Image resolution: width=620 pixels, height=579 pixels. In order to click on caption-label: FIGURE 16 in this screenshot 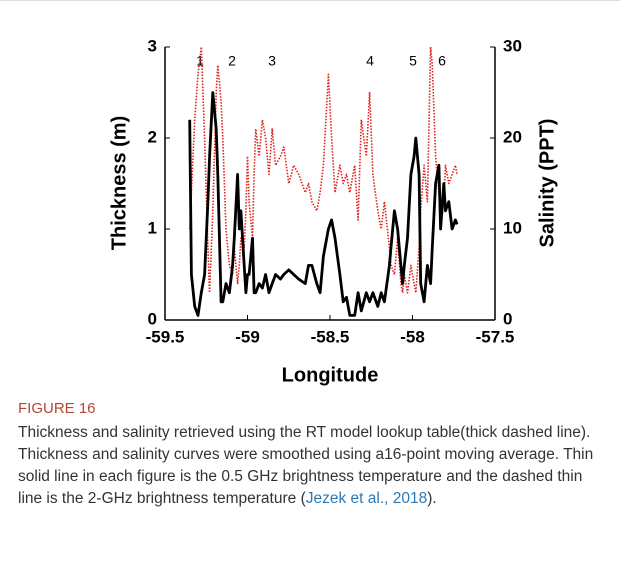, I will do `click(57, 408)`.